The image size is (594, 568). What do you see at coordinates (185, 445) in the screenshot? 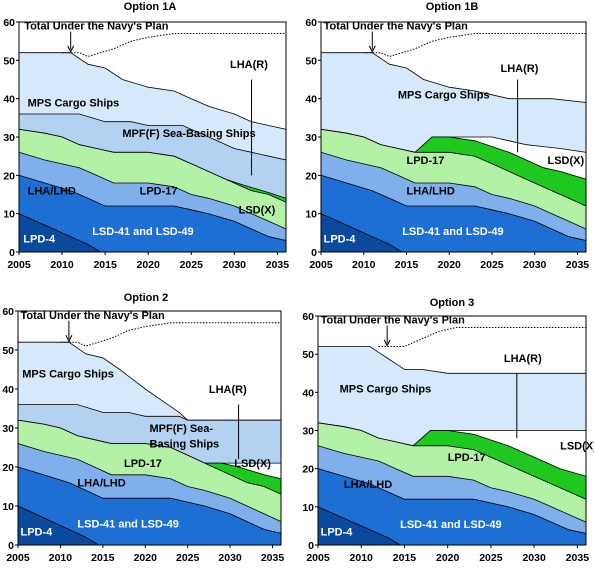
I see `label-mpf2: Basing Ships` at bounding box center [185, 445].